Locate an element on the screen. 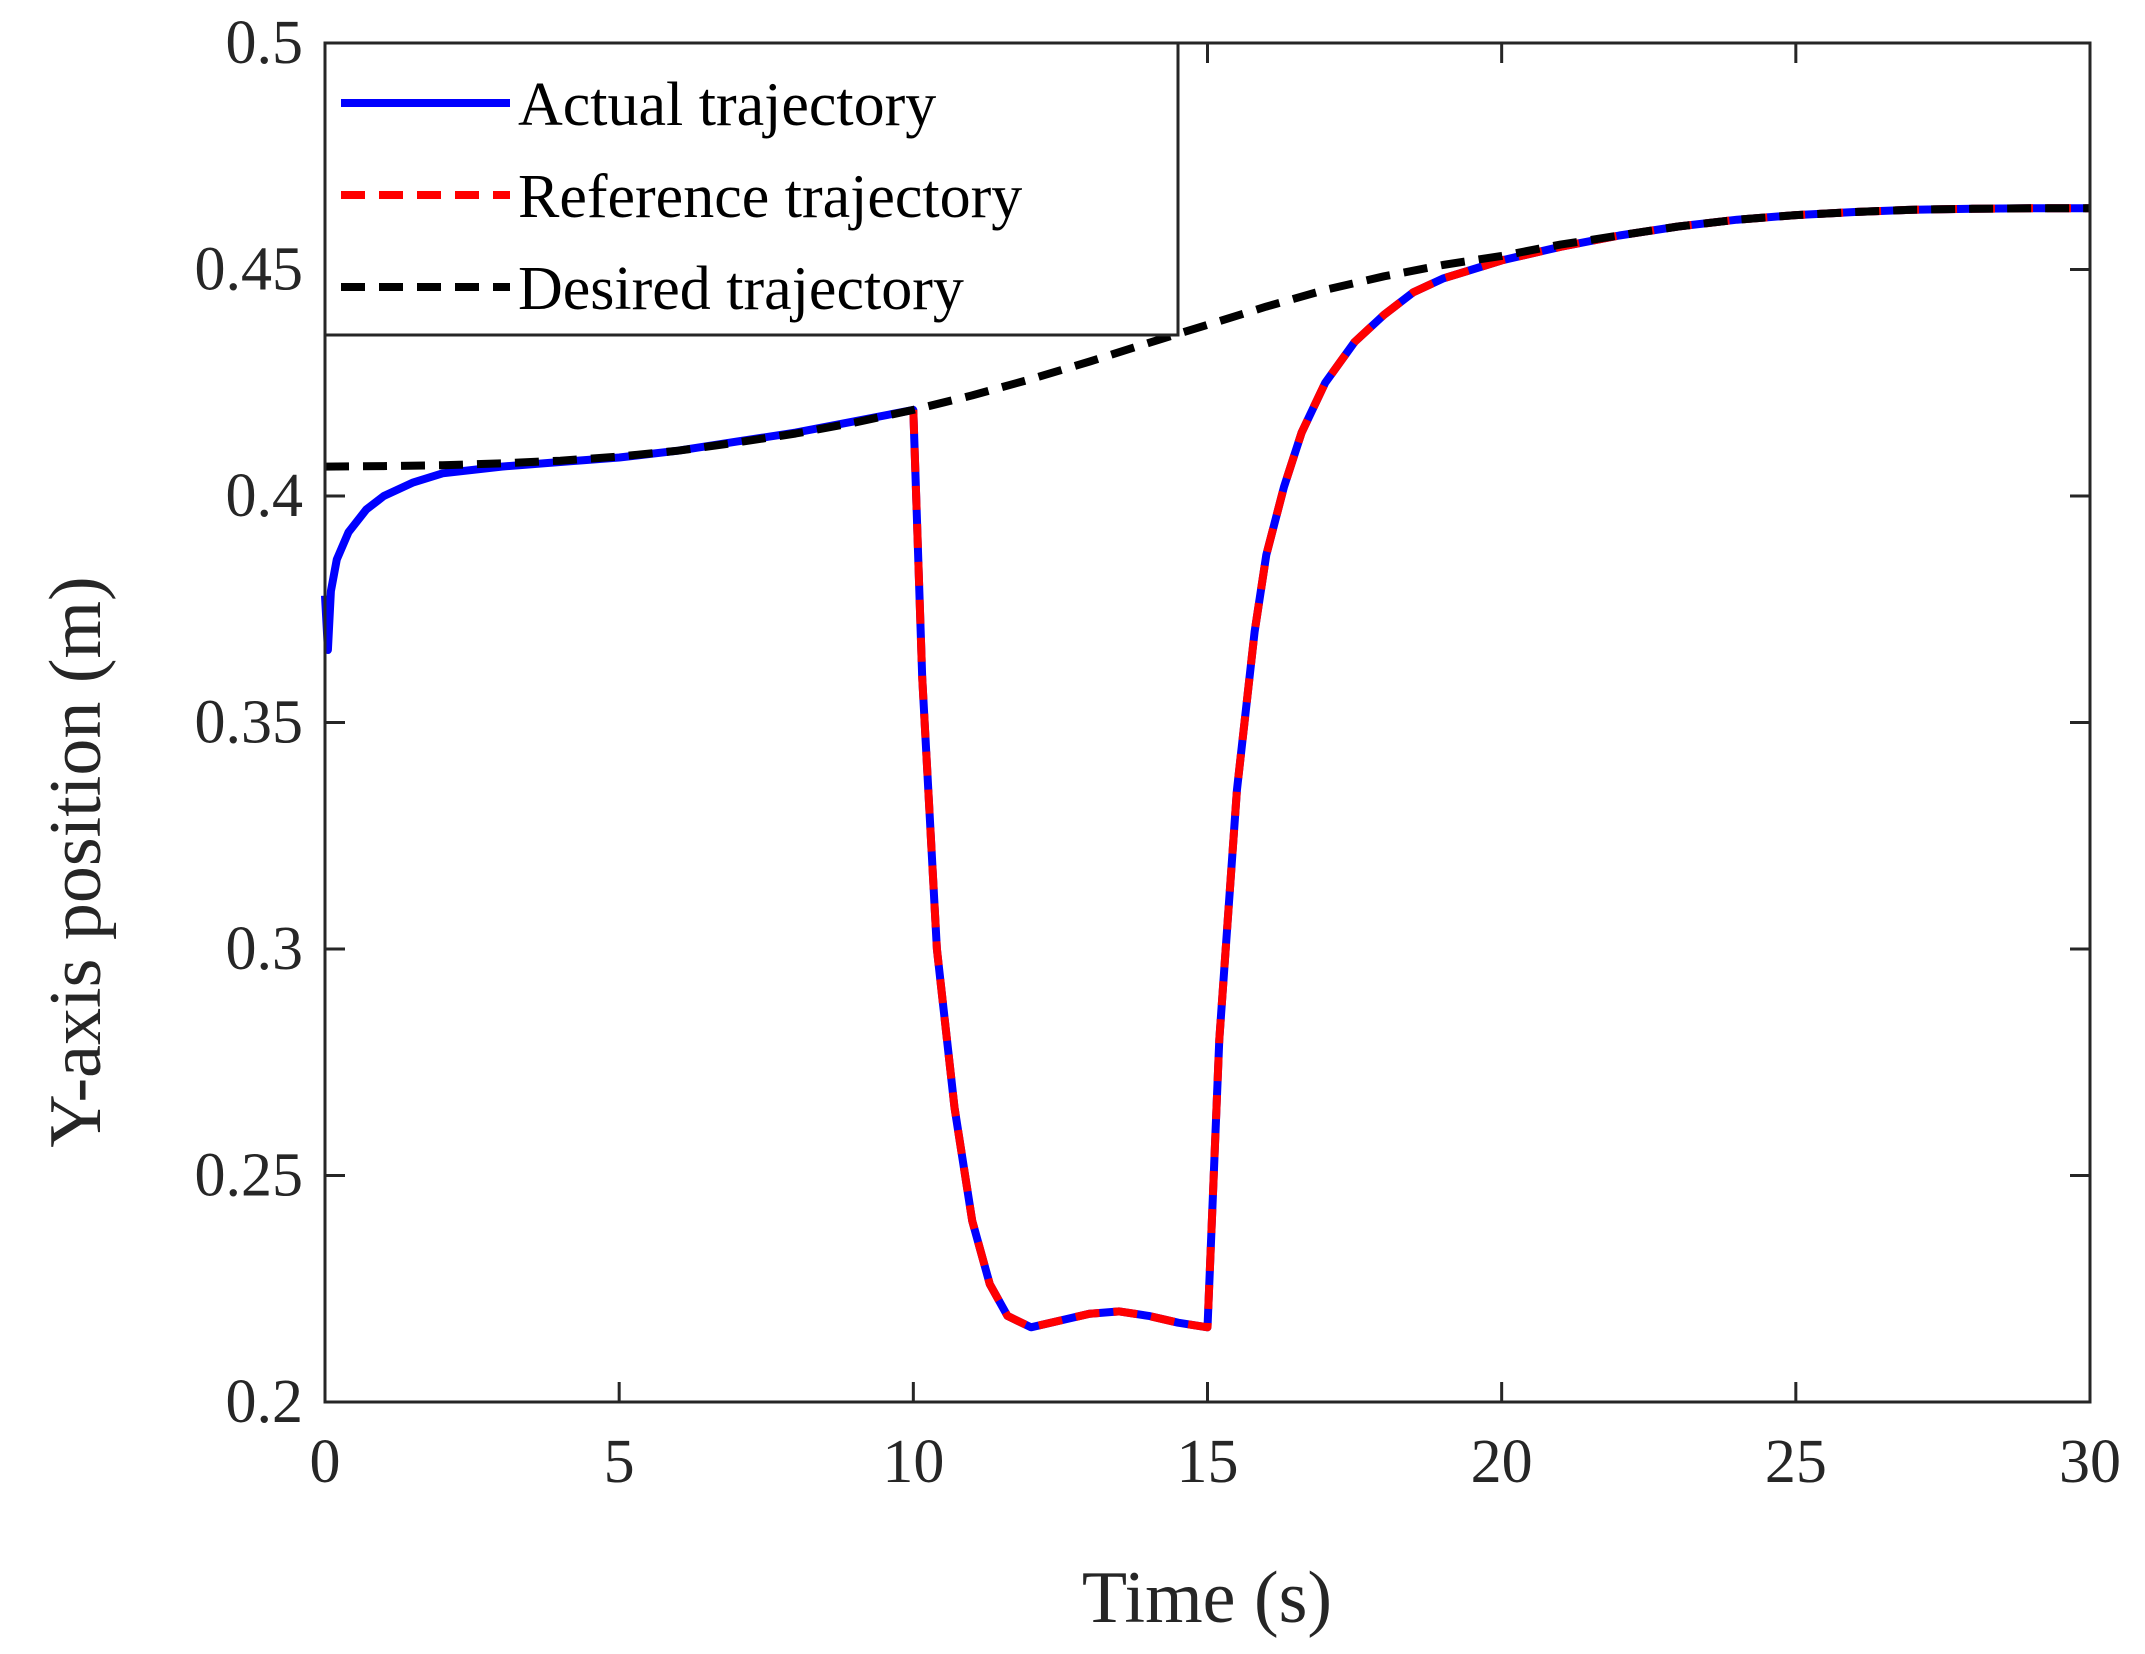 Image resolution: width=2145 pixels, height=1654 pixels. series-line-desired is located at coordinates (1207, 337).